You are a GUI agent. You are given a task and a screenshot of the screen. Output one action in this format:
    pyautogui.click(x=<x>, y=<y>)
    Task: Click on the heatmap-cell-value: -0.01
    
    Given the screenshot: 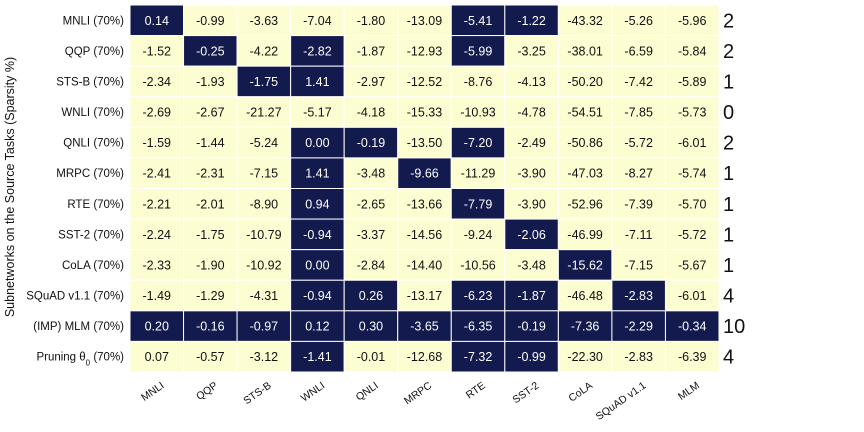 What is the action you would take?
    pyautogui.click(x=371, y=357)
    